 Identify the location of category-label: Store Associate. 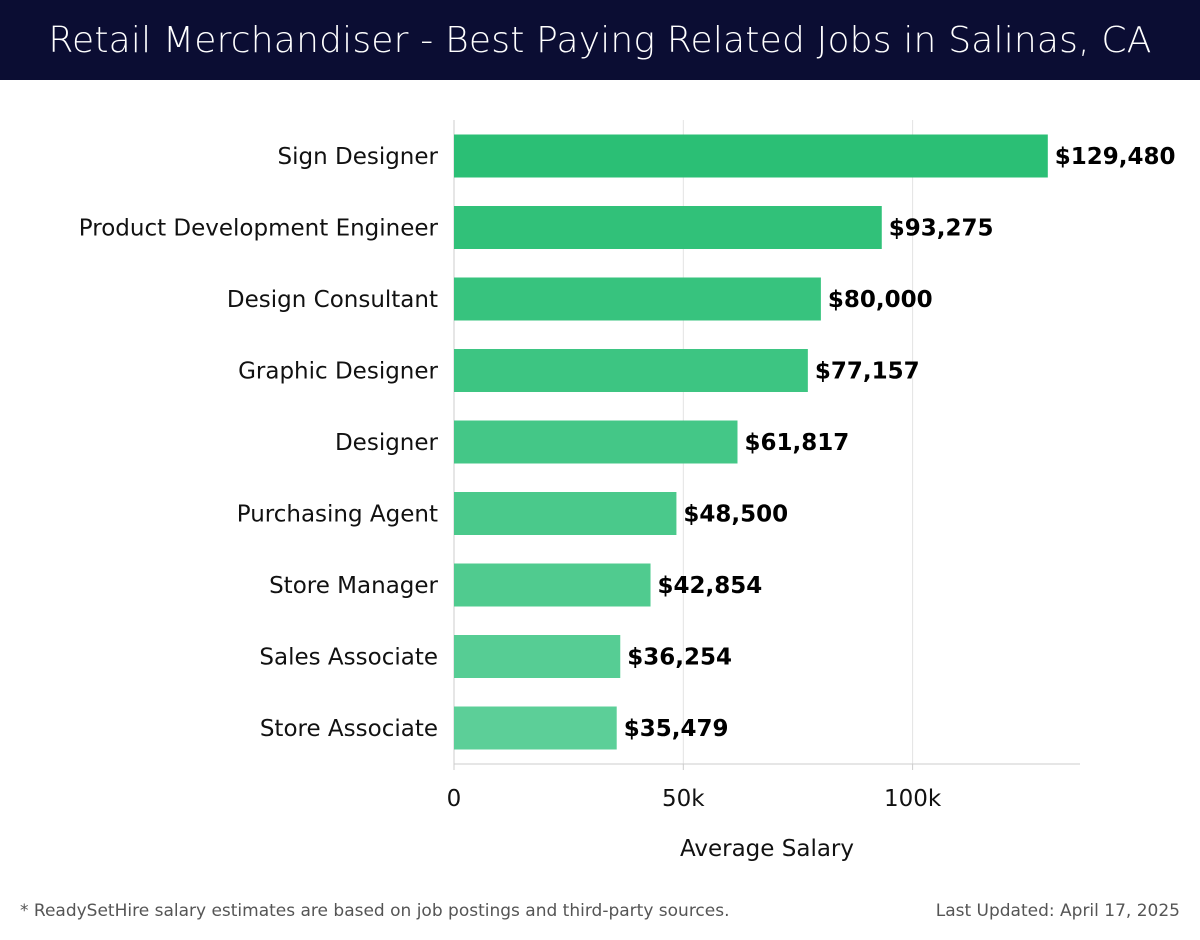
(349, 729).